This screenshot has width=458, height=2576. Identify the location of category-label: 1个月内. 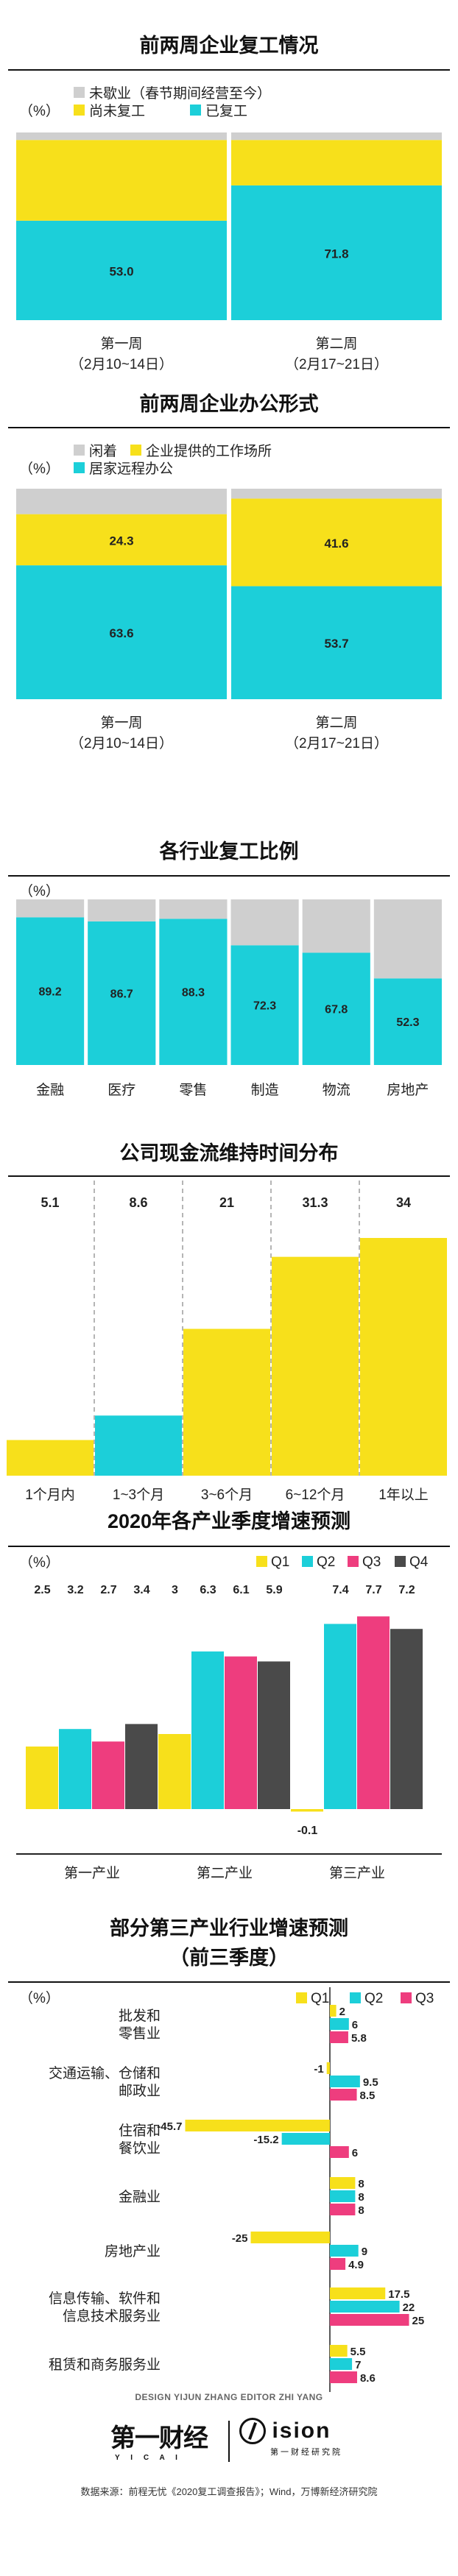
(50, 1495).